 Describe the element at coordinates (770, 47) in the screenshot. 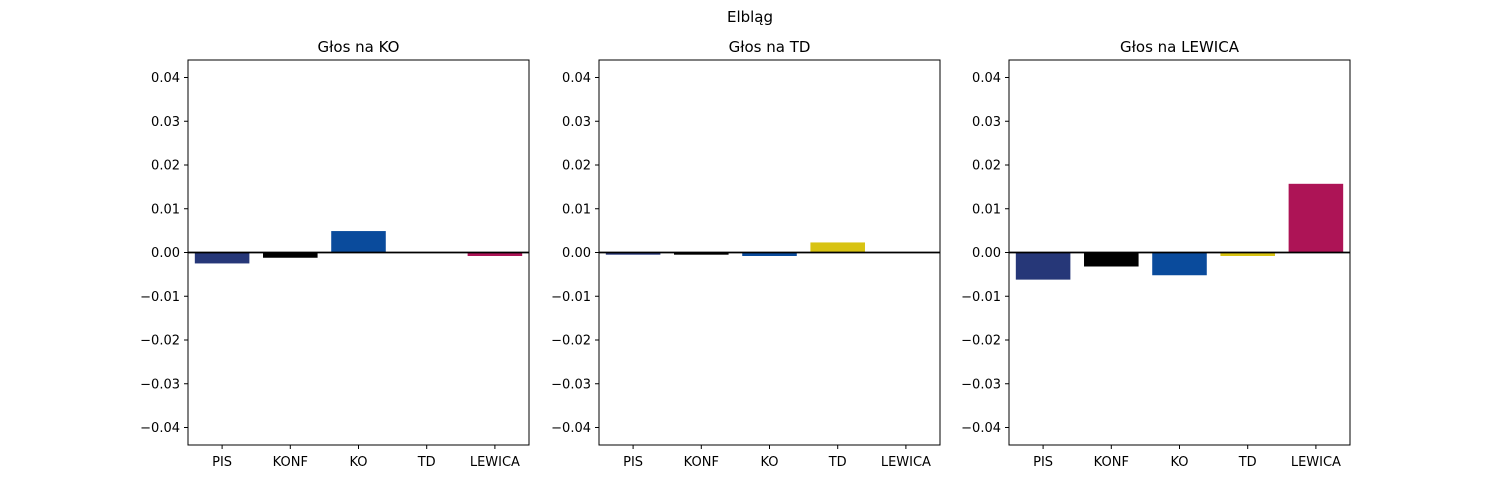

I see `subplot-title: Głos na TD` at that location.